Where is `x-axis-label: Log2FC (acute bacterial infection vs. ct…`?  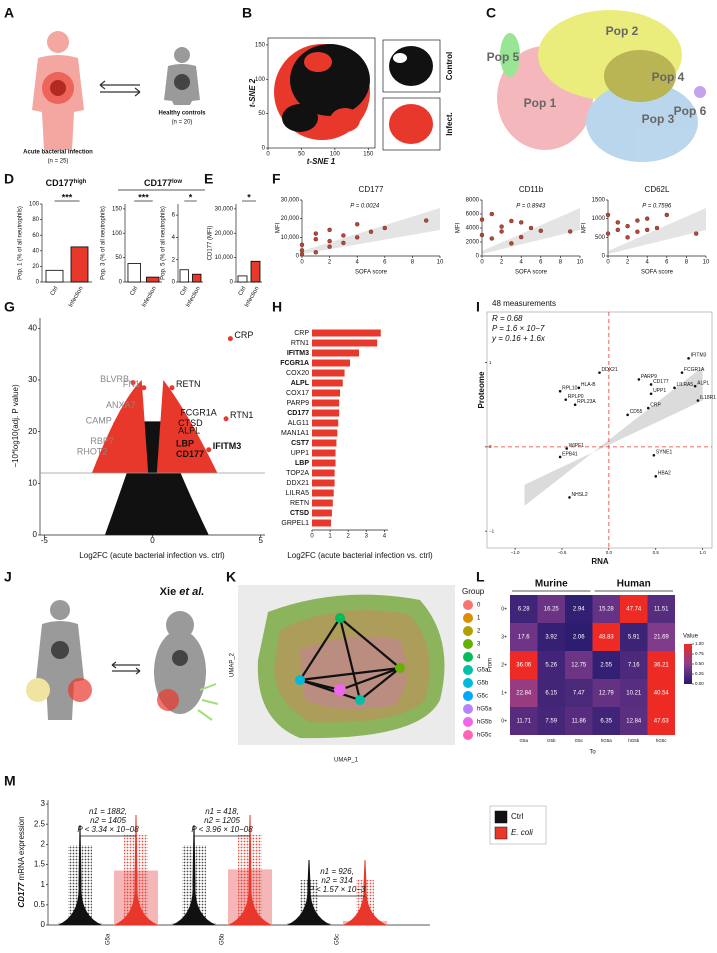 x-axis-label: Log2FC (acute bacterial infection vs. ct… is located at coordinates (152, 555).